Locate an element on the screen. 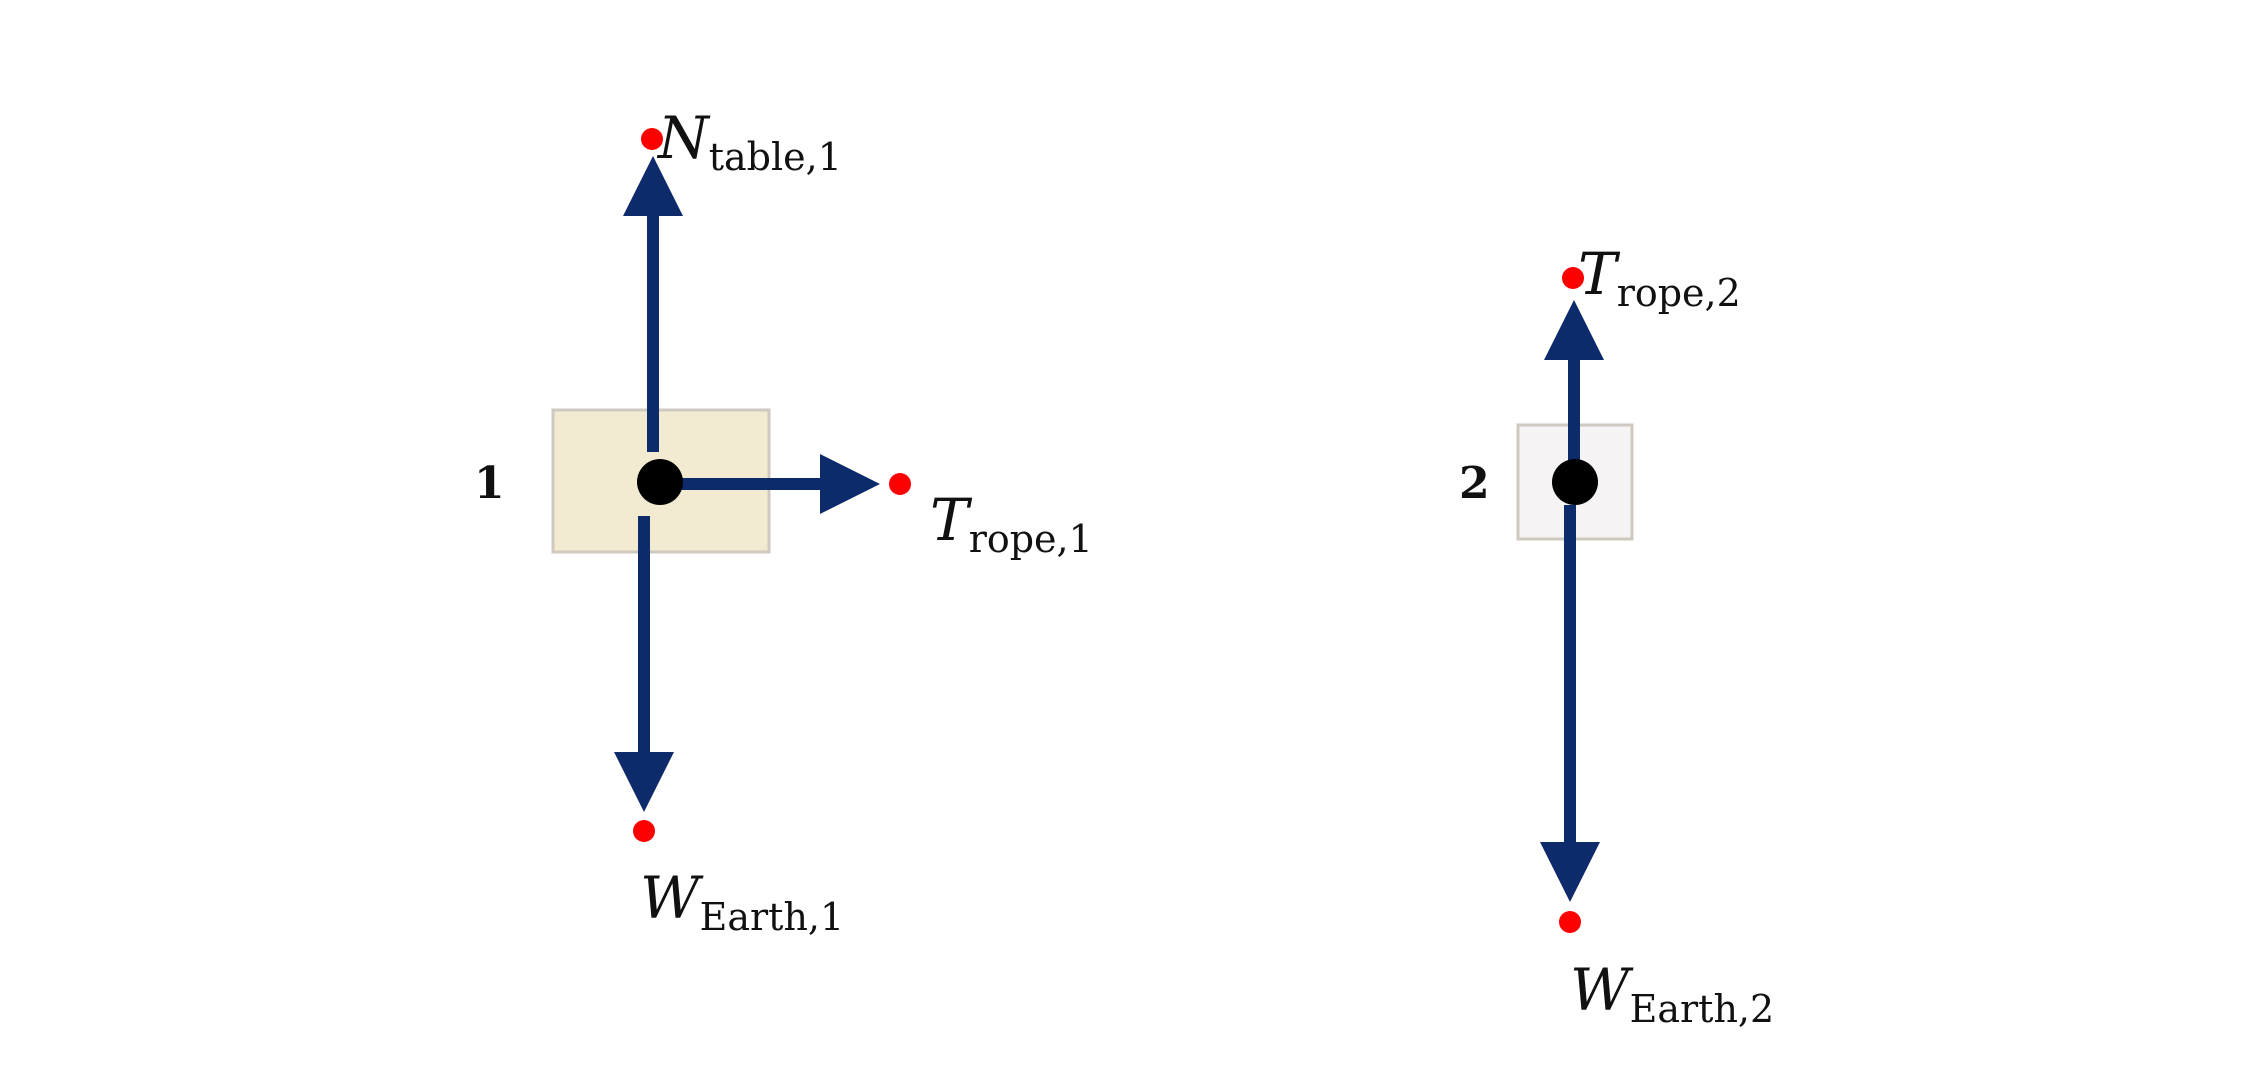 The image size is (2254, 1069). force-label-normal-1: Ntable,1 is located at coordinates (749, 141).